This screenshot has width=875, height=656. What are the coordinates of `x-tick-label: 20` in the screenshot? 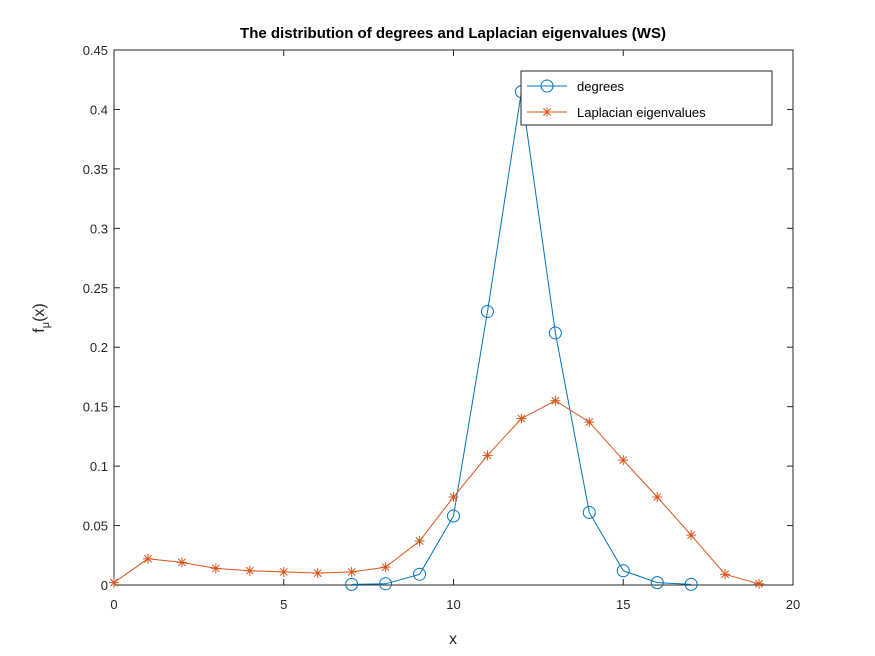 It's located at (793, 604).